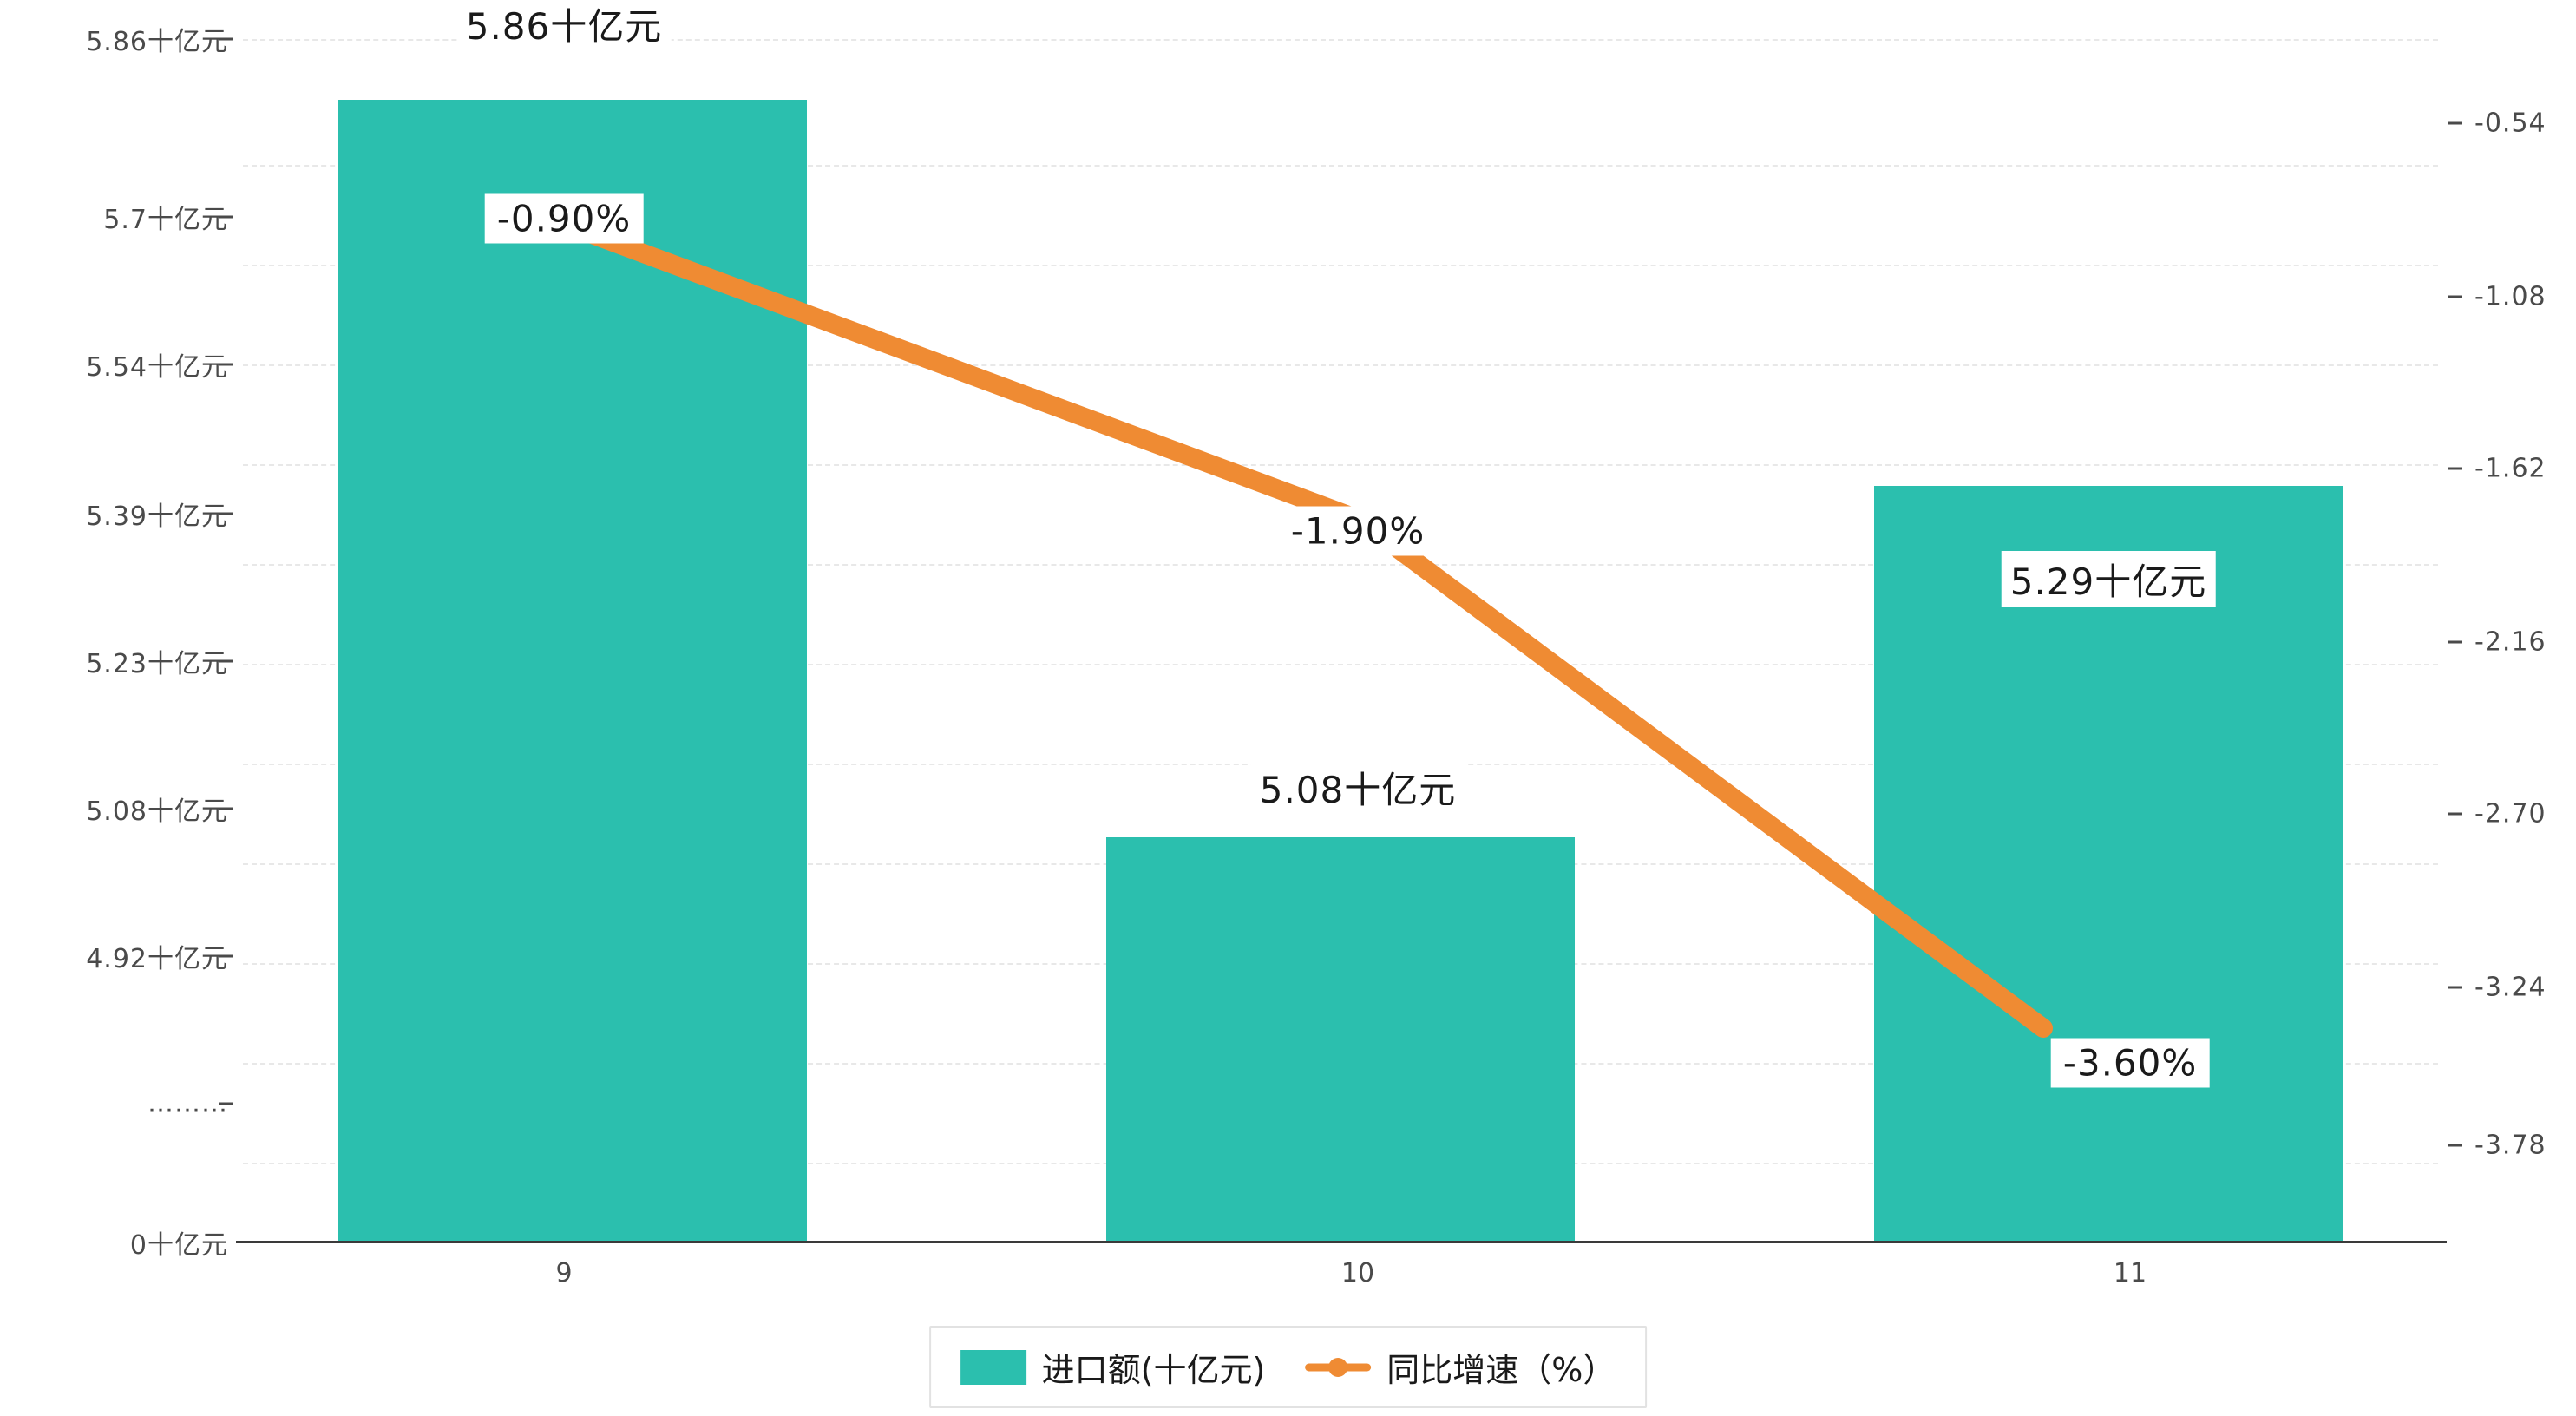 The width and height of the screenshot is (2576, 1416). What do you see at coordinates (1341, 1242) in the screenshot?
I see `x-axis-baseline` at bounding box center [1341, 1242].